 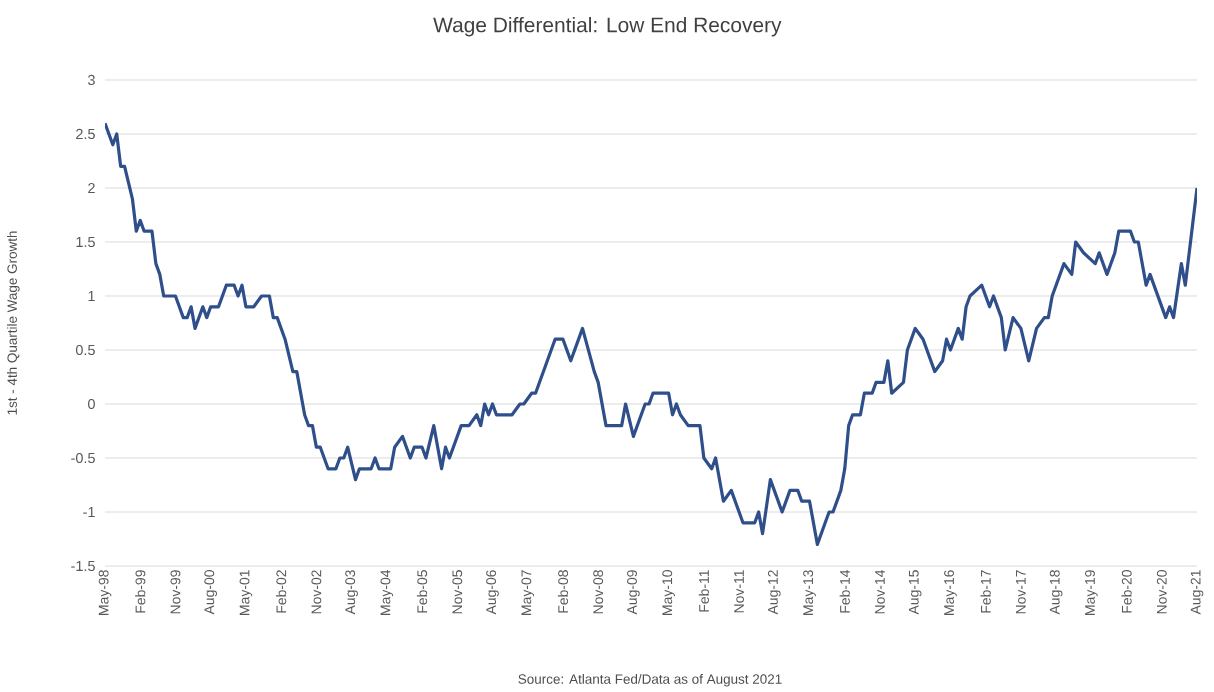 I want to click on x-tick-label: May-07, so click(x=528, y=592).